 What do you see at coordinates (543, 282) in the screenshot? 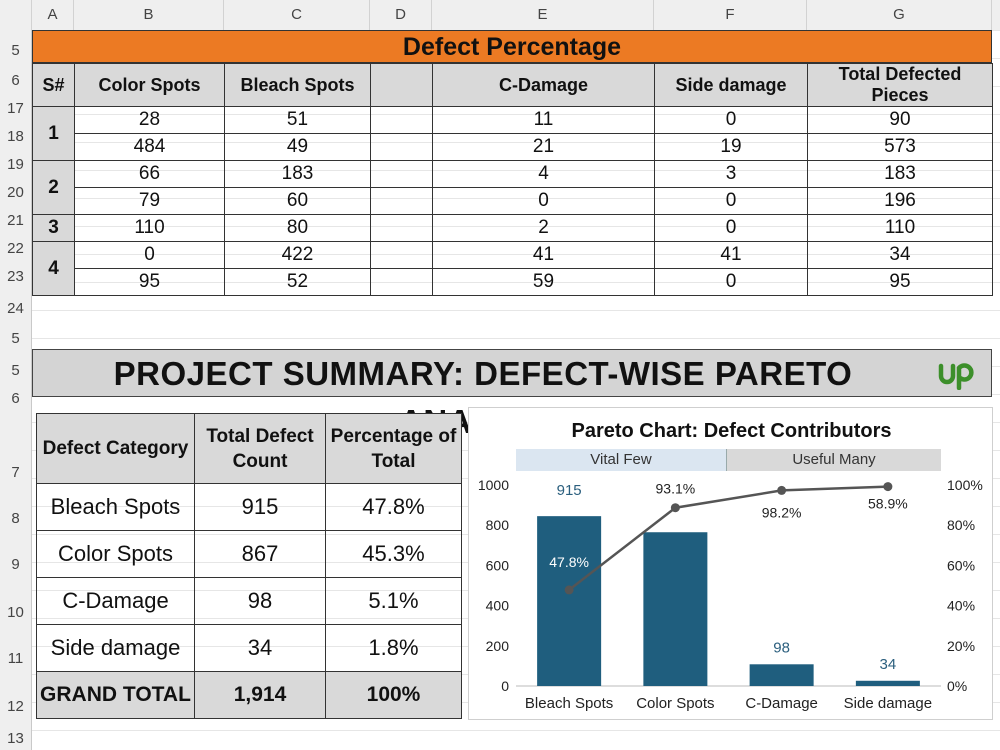
I see `defect-value-cell: 59` at bounding box center [543, 282].